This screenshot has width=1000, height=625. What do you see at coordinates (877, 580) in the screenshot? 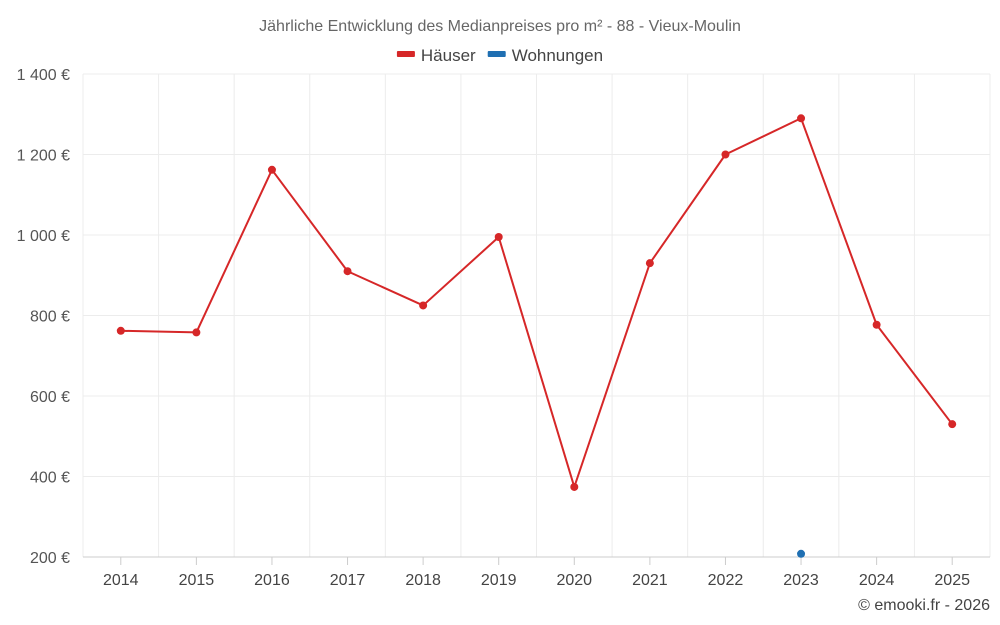
I see `x-tick-label: 2024` at bounding box center [877, 580].